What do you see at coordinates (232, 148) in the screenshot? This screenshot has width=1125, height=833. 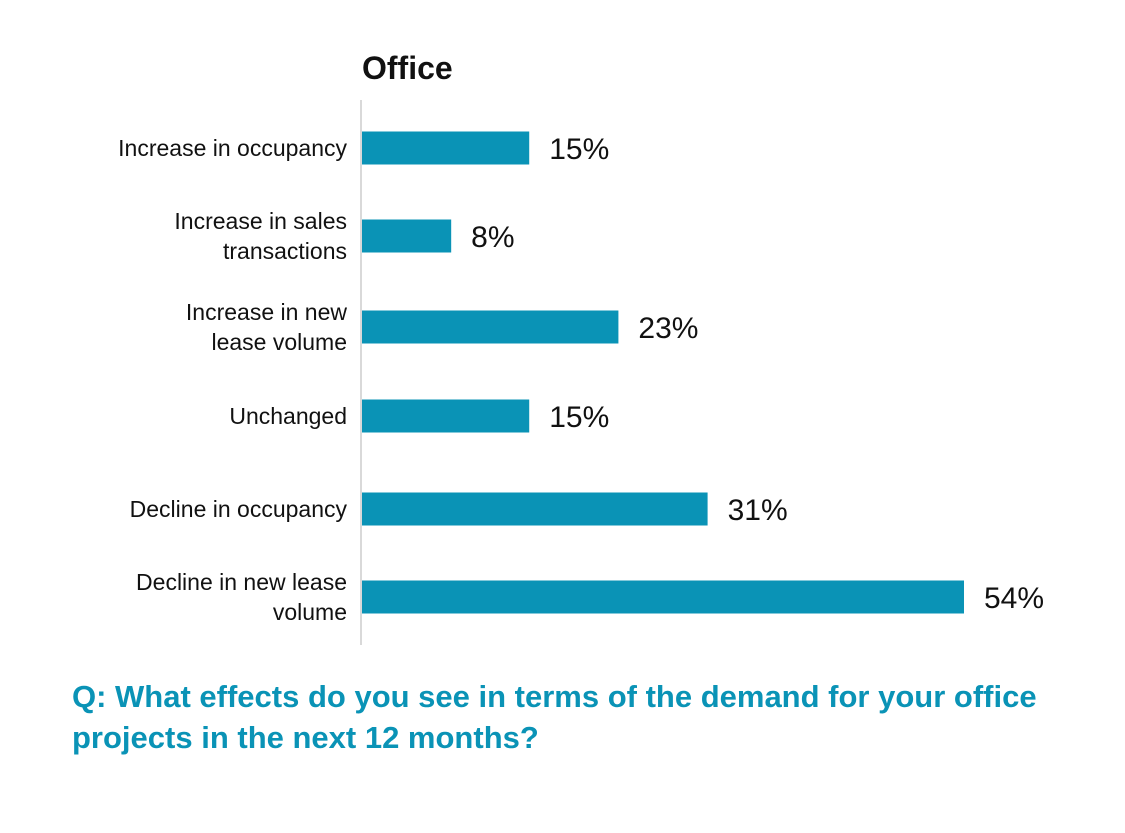 I see `category-label: Increase in occupancy` at bounding box center [232, 148].